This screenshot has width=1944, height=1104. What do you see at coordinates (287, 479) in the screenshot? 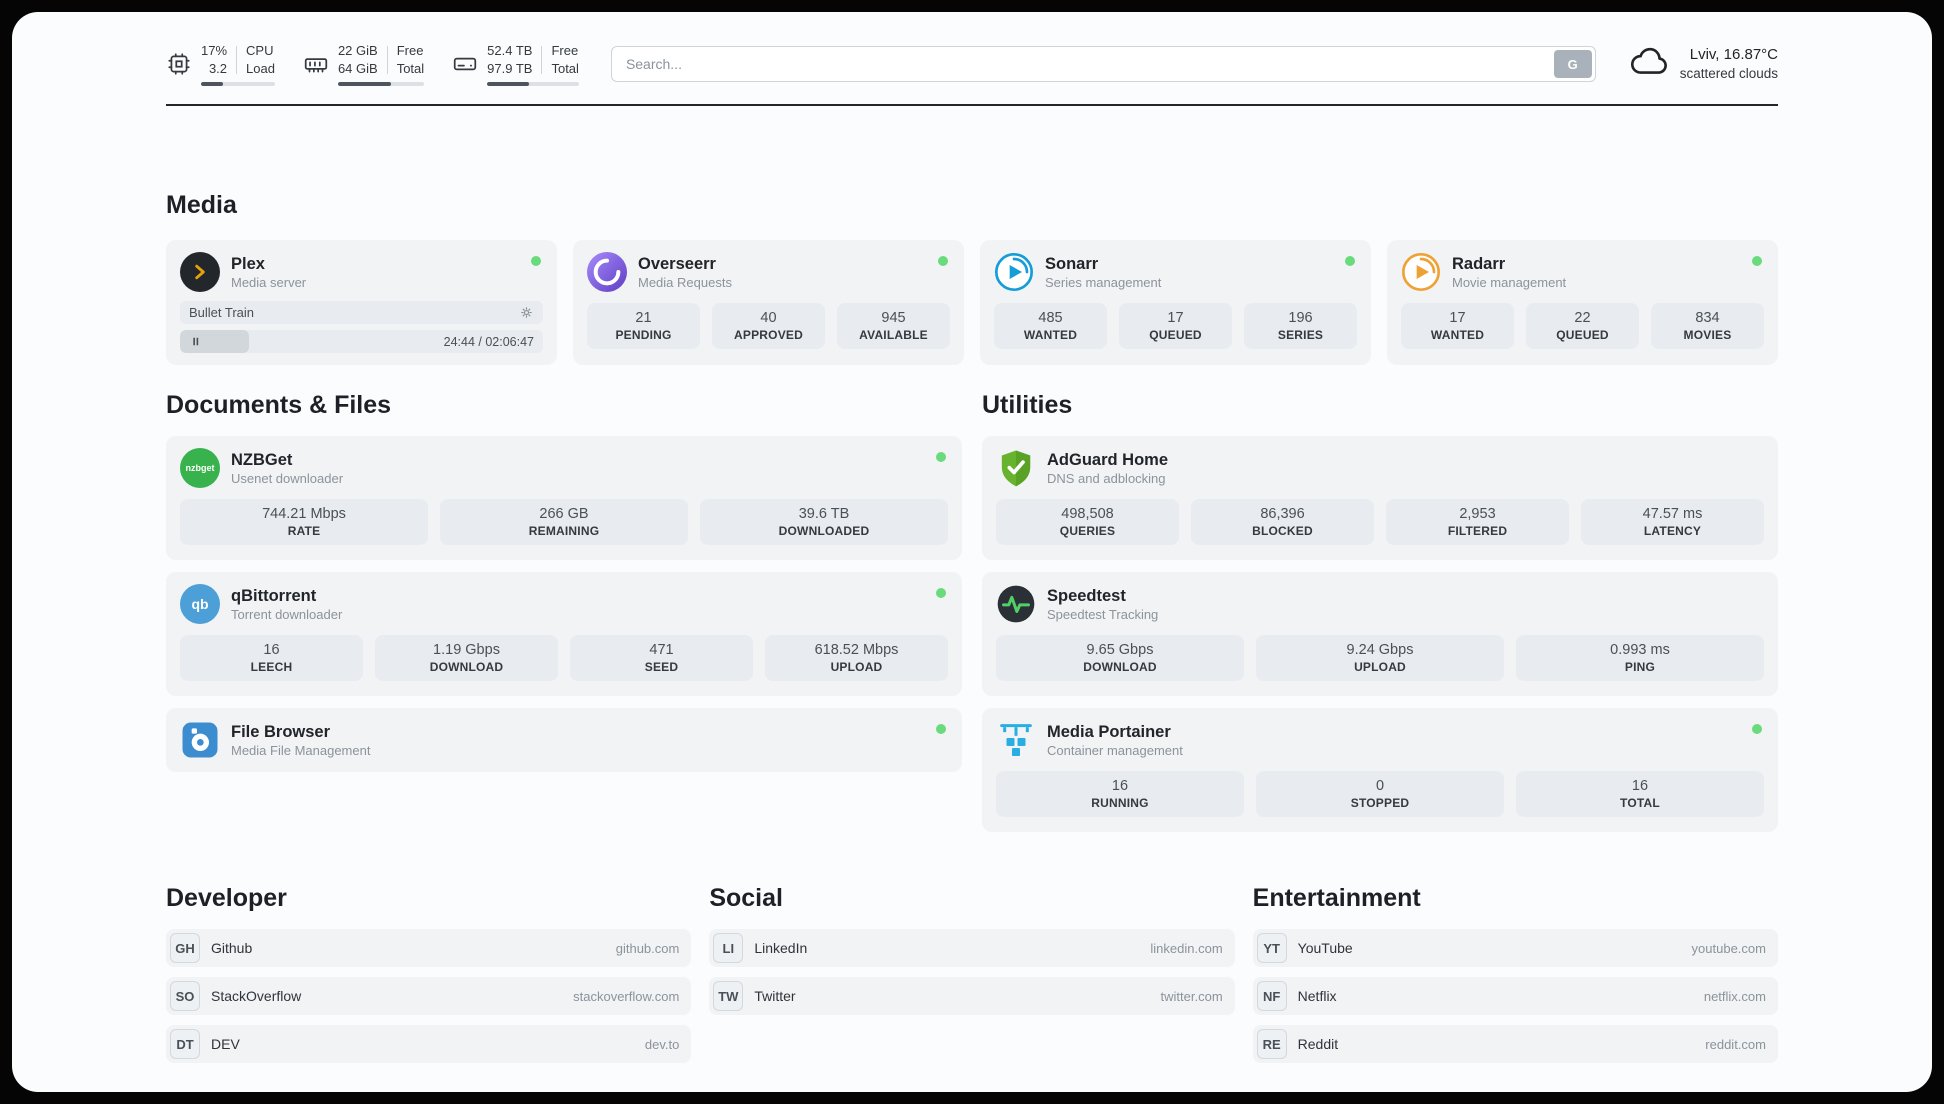
I see `app-subtitle: Usenet downloader` at bounding box center [287, 479].